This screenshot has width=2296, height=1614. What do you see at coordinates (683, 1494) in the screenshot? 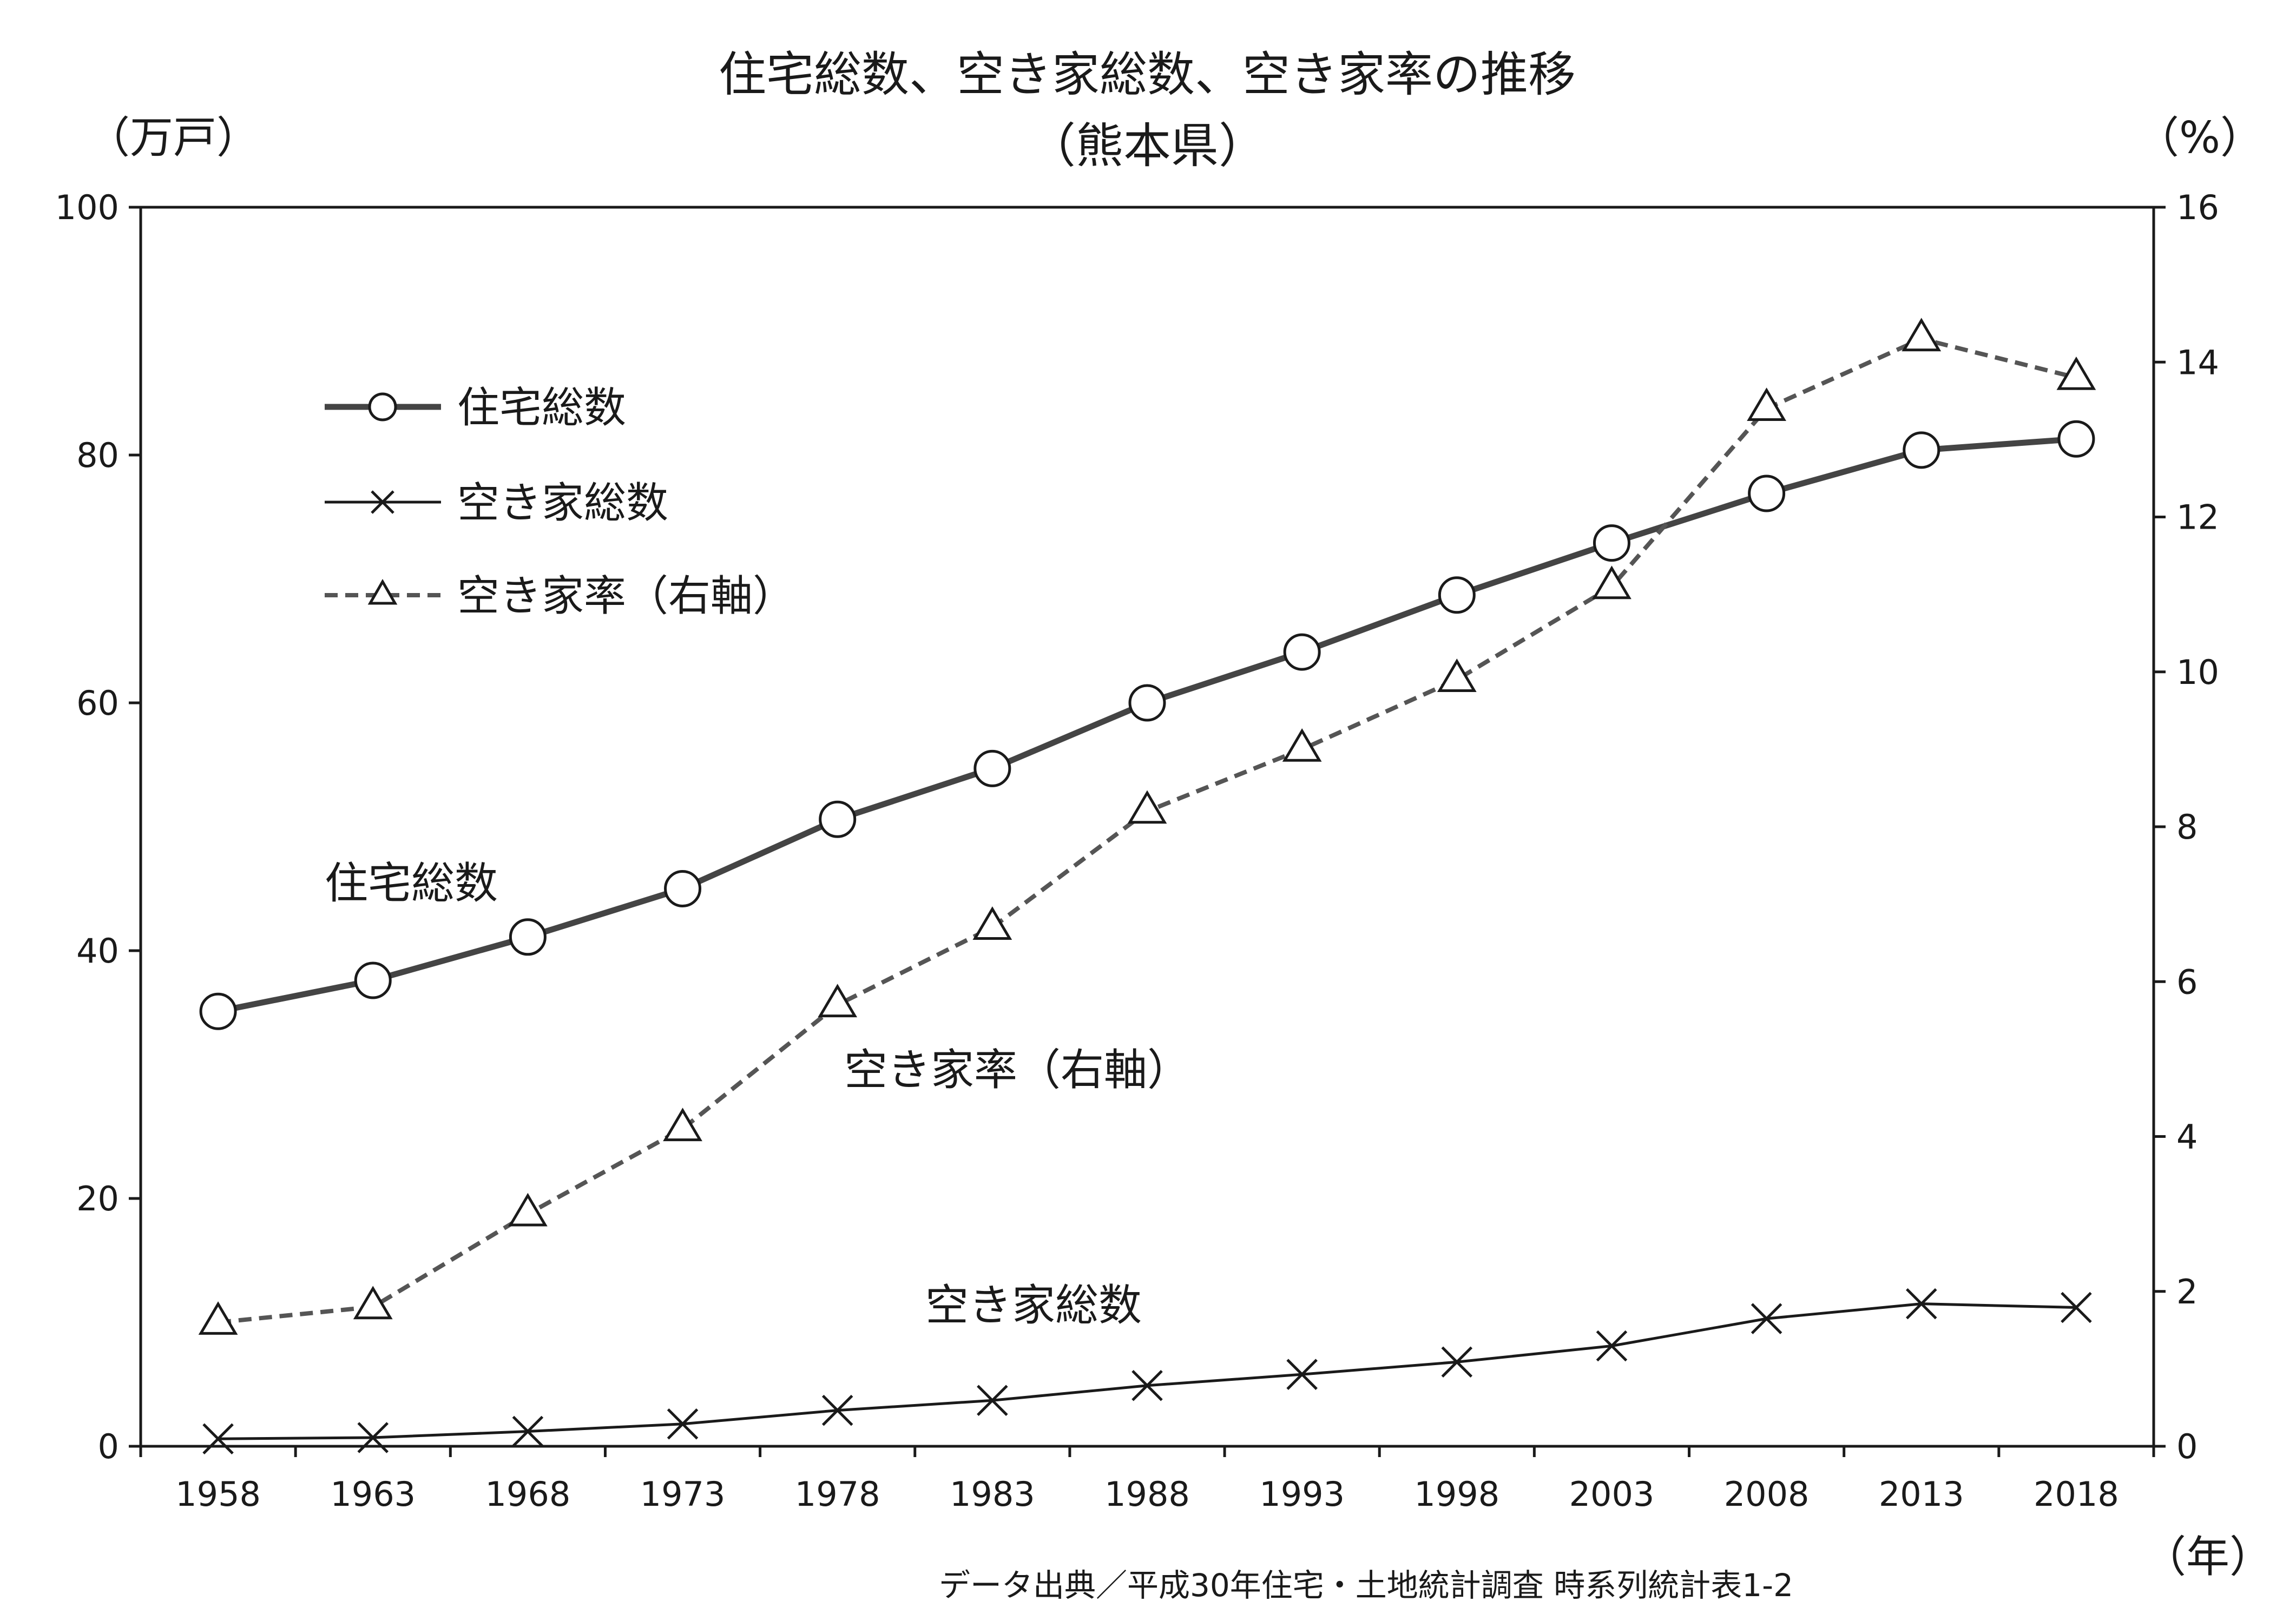
I see `x-tick-label: 1973` at bounding box center [683, 1494].